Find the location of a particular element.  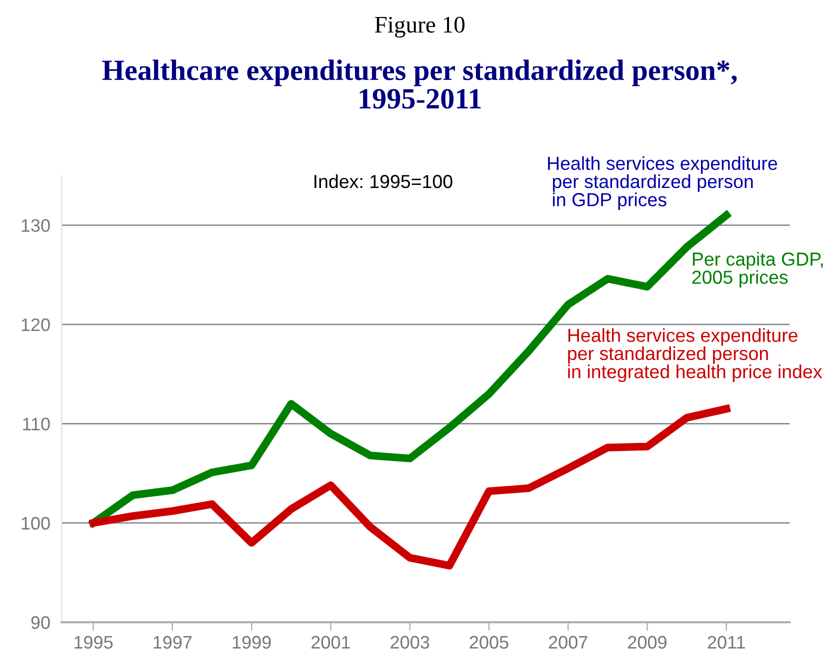

x-tick-label: 1995 is located at coordinates (93, 642).